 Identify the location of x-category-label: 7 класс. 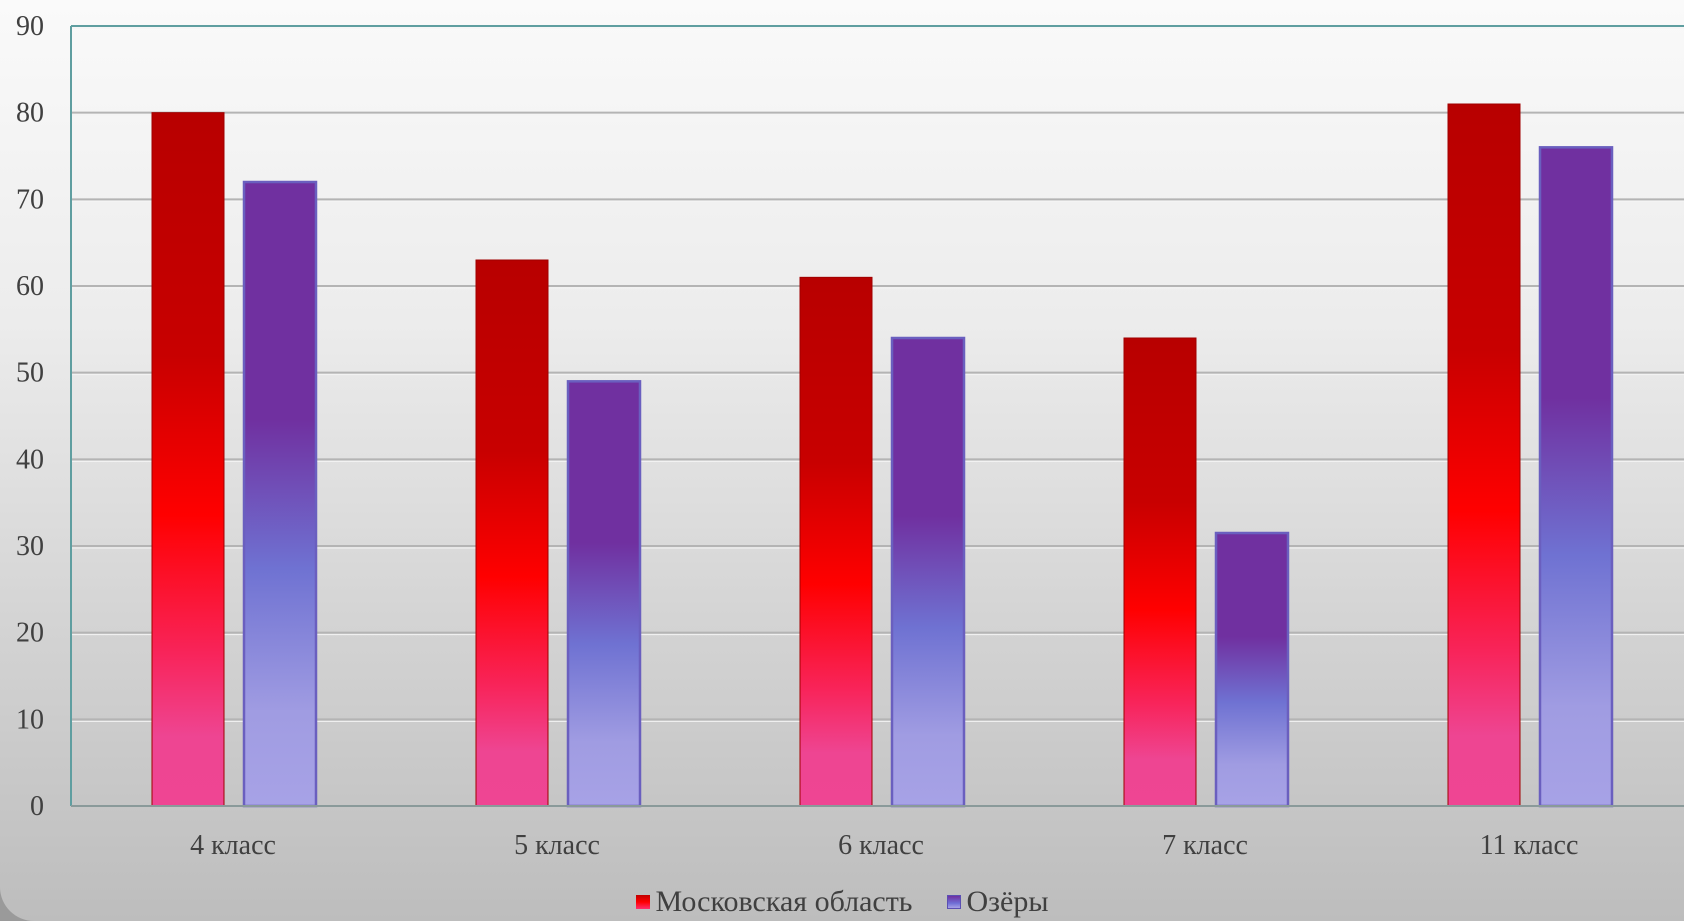
(1205, 845).